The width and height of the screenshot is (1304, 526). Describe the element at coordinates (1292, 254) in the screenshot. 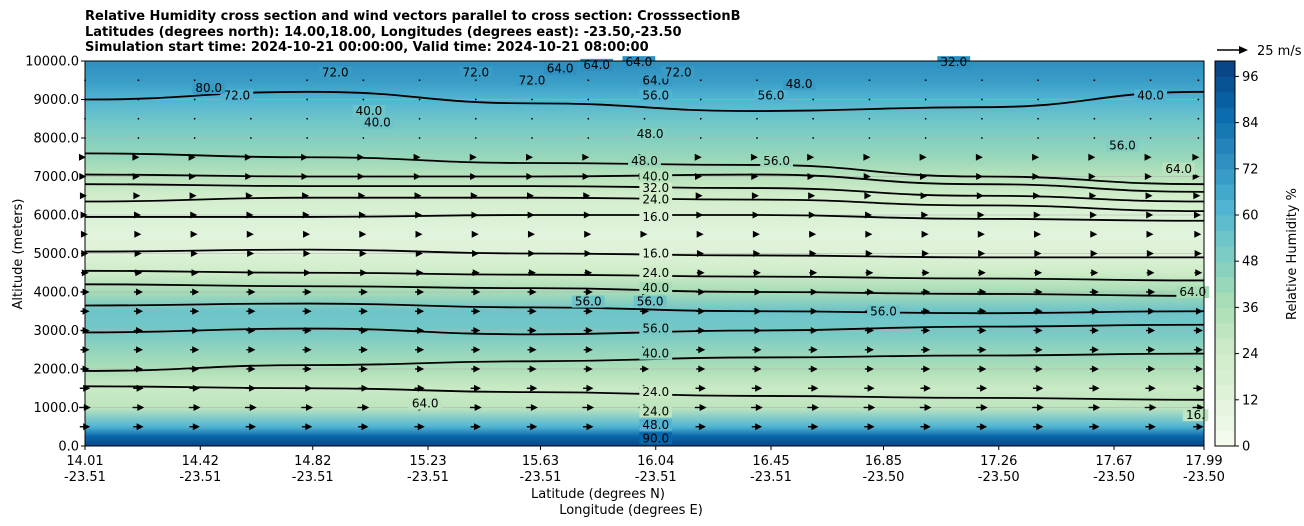

I see `colorbar-label: Relative Humidity %` at that location.